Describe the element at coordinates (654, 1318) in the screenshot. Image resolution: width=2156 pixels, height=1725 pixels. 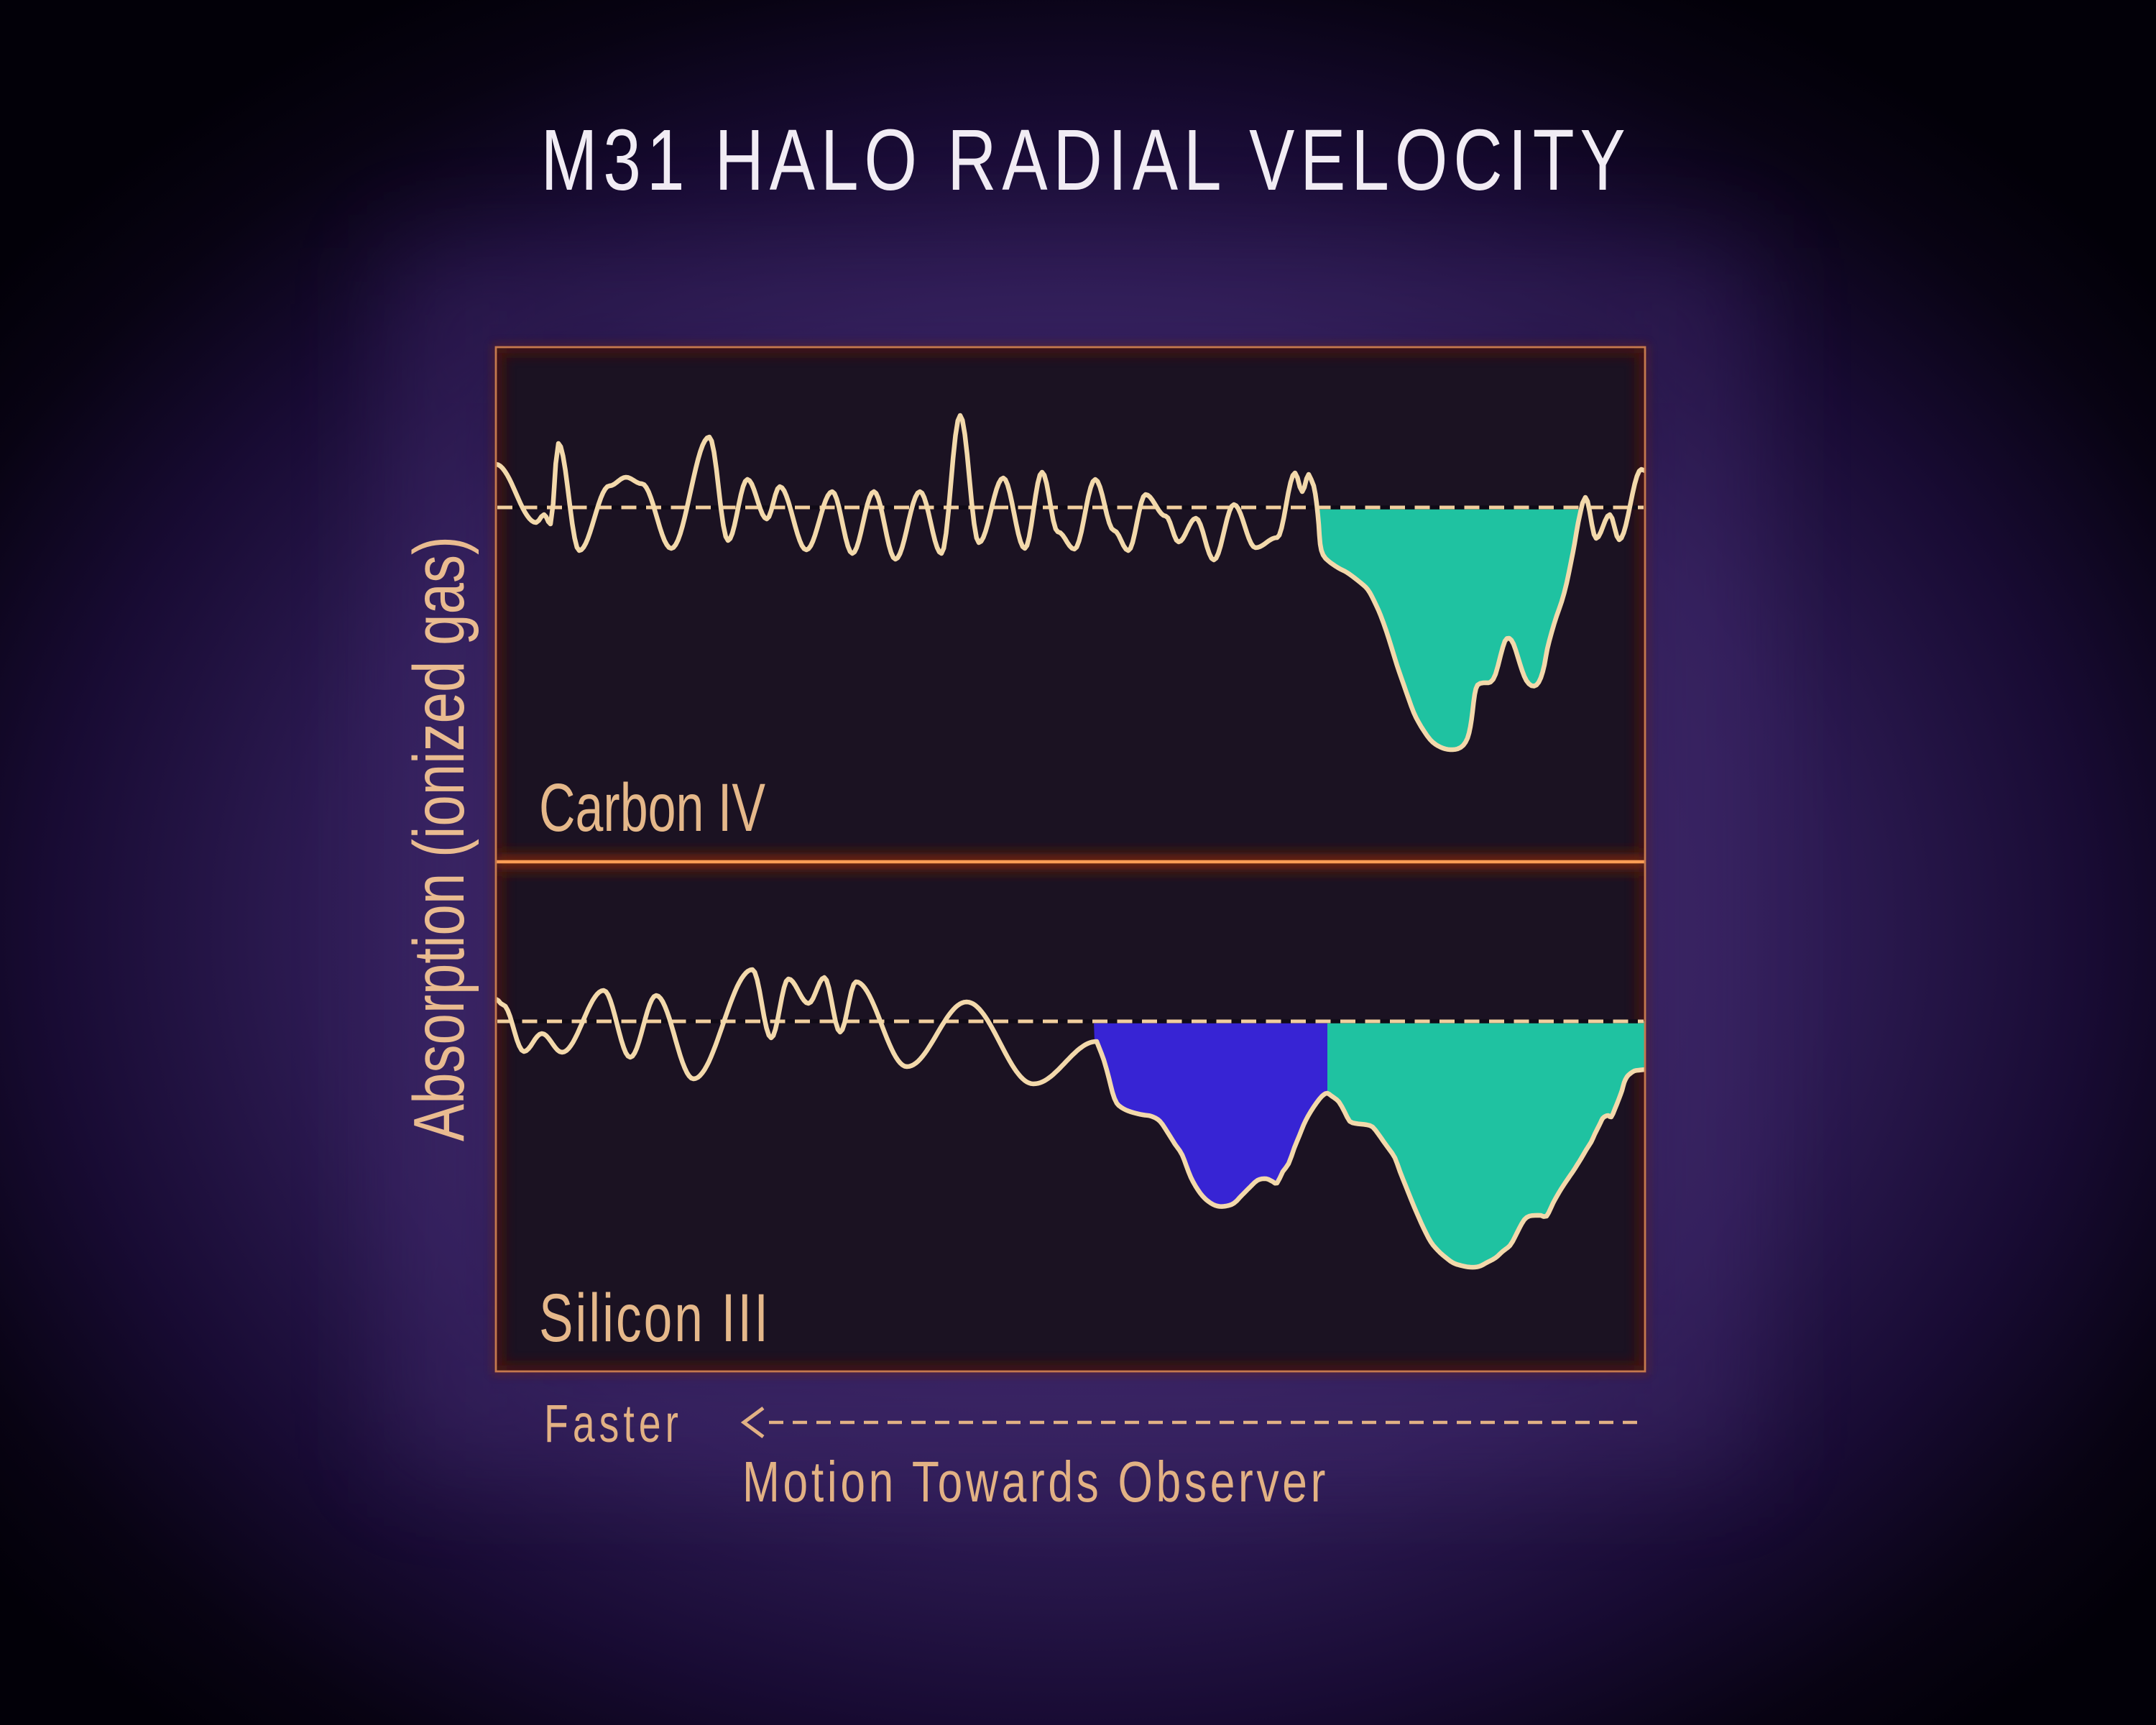
I see `svg-text: Silicon III` at that location.